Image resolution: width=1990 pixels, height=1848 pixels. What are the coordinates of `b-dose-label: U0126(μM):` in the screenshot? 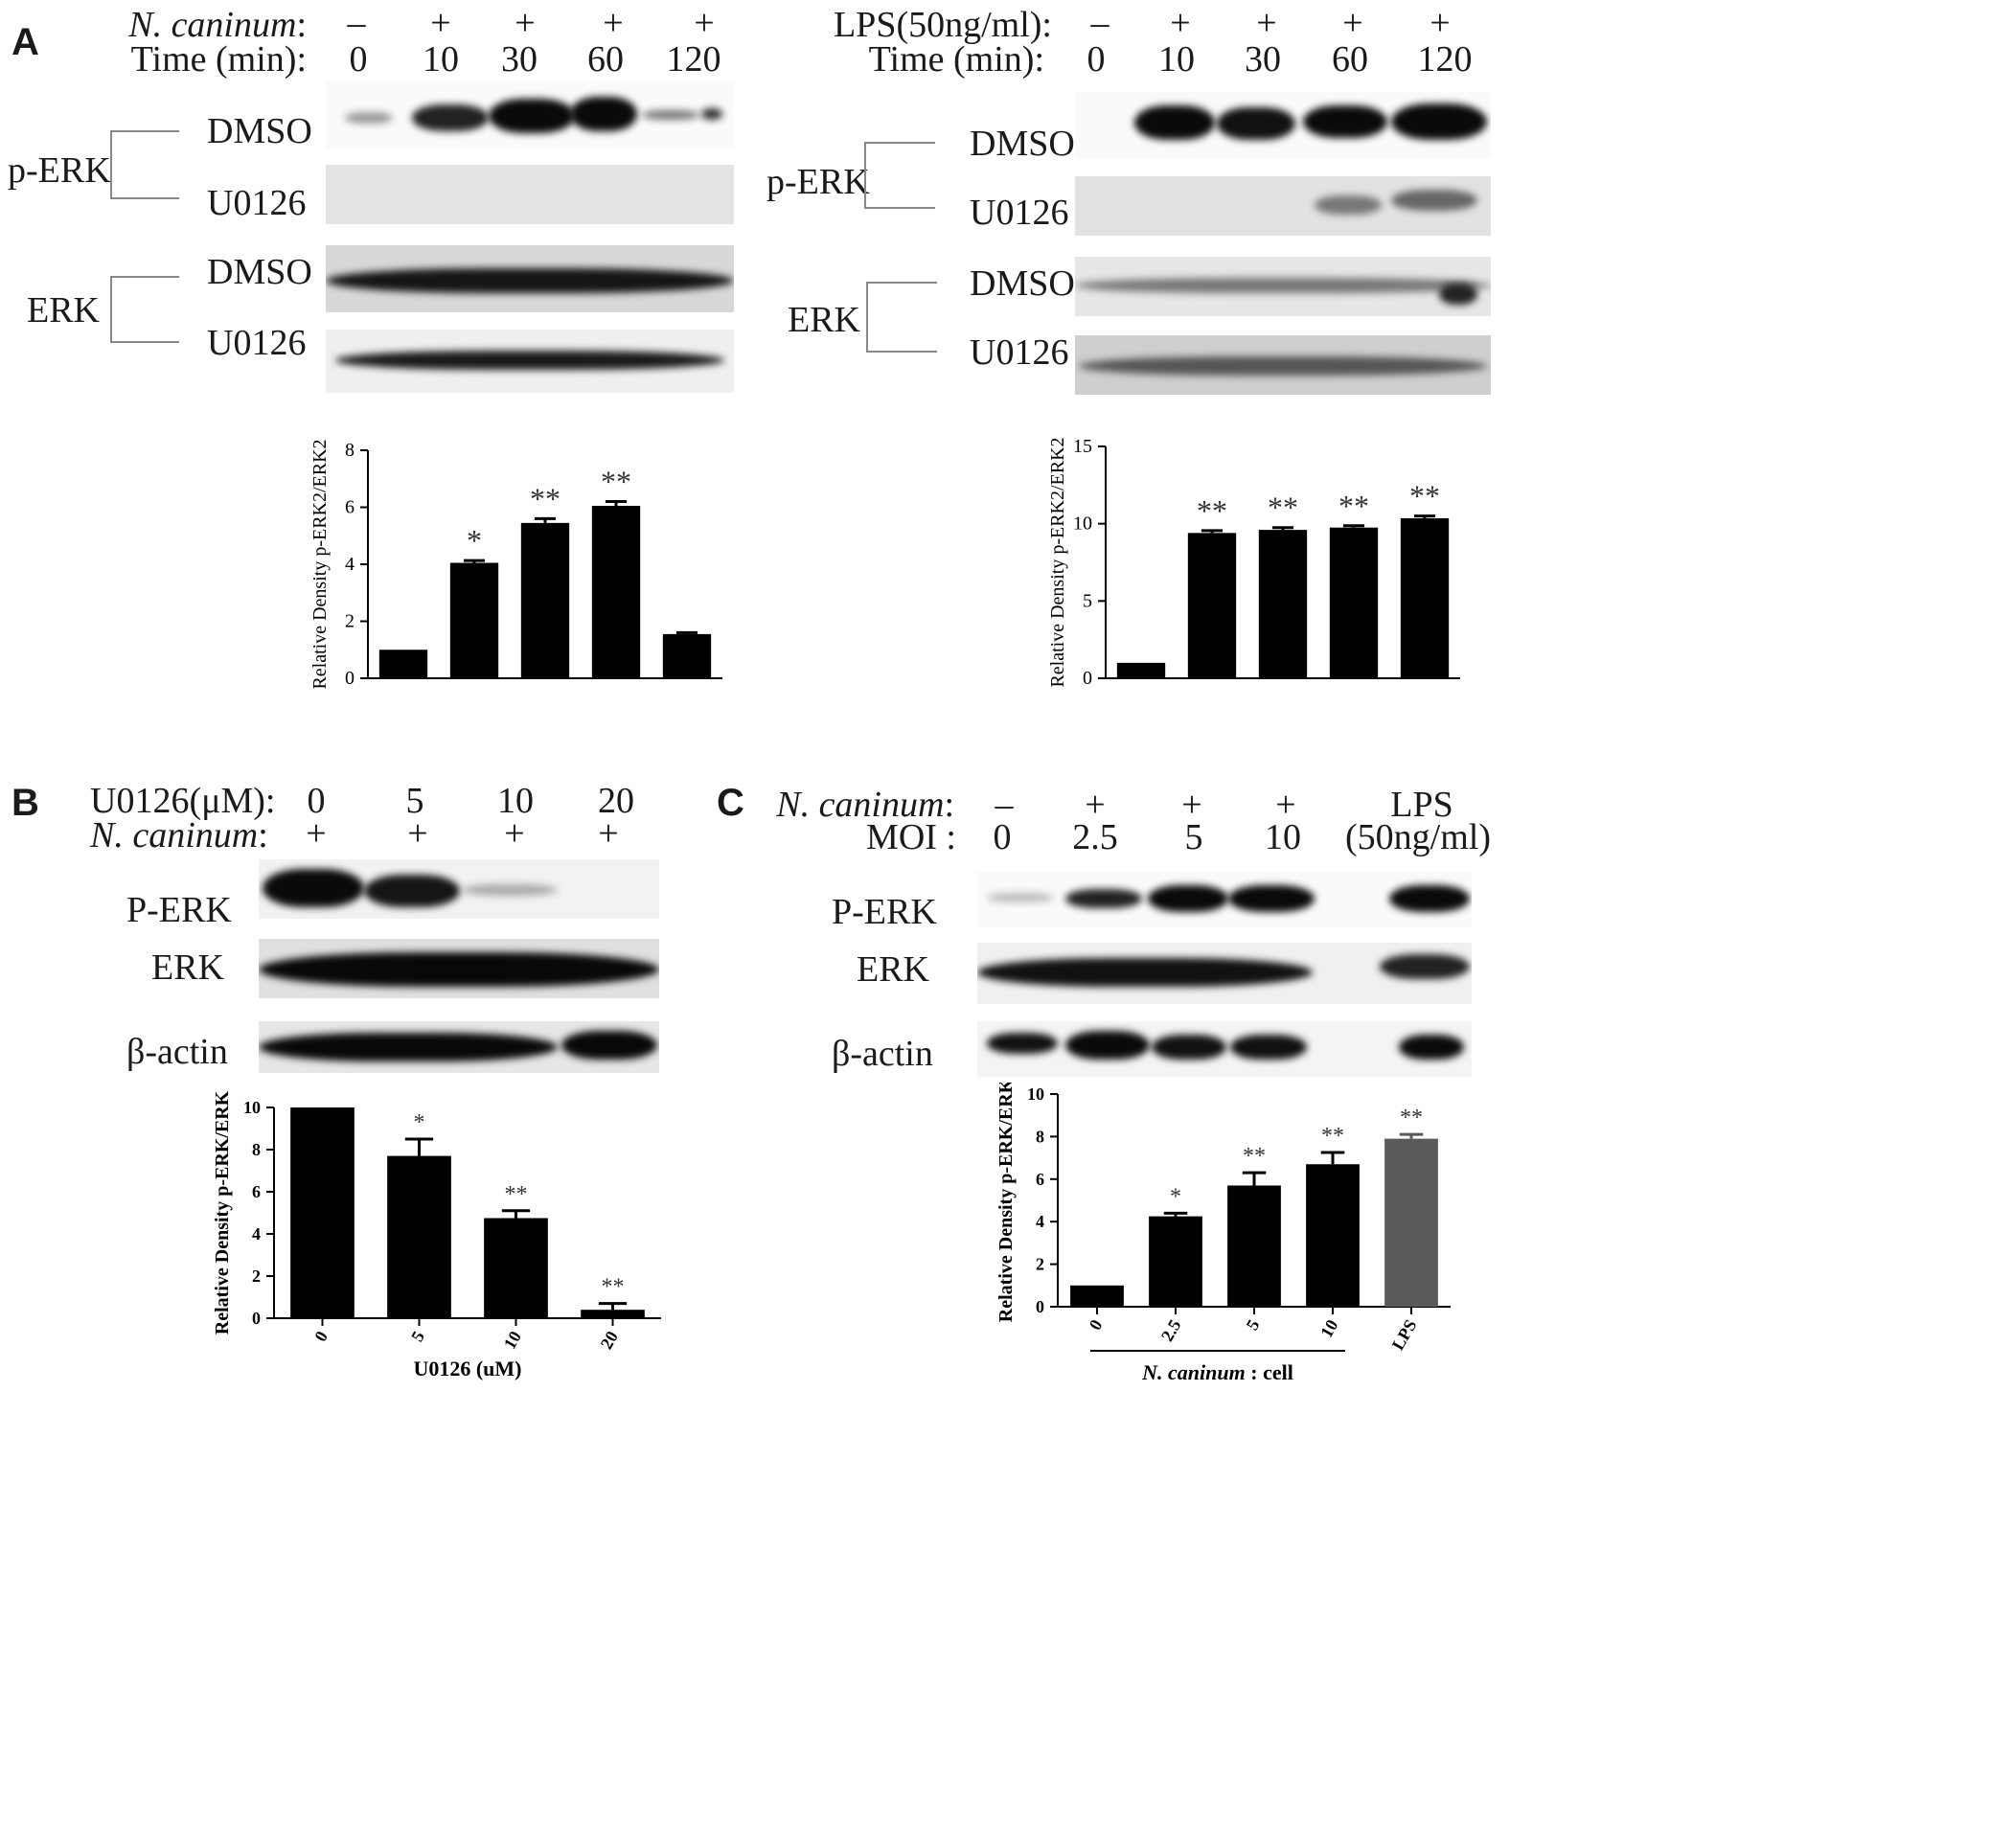 It's located at (183, 801).